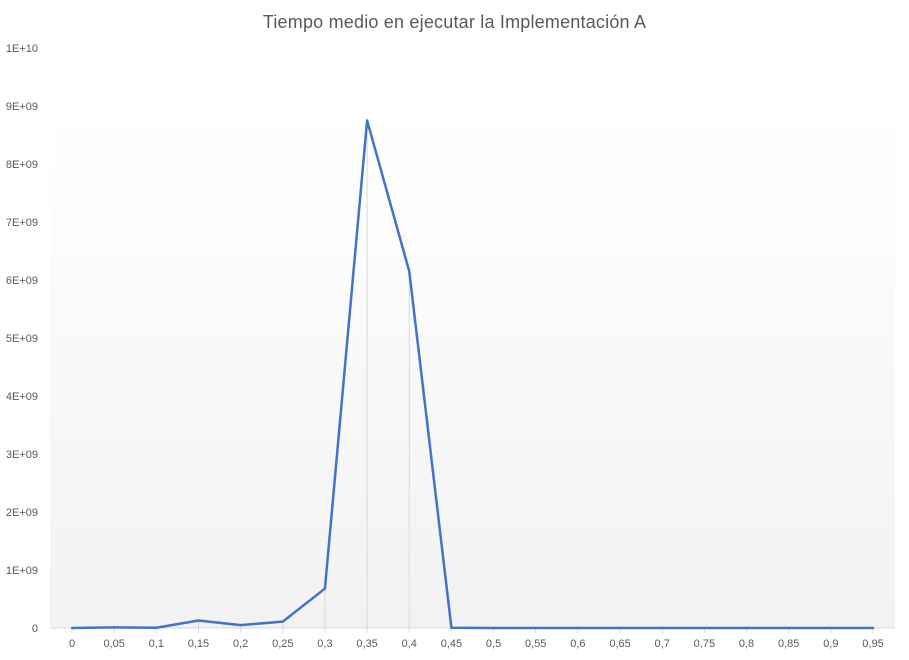  What do you see at coordinates (240, 644) in the screenshot?
I see `x-tick-label: 0,2` at bounding box center [240, 644].